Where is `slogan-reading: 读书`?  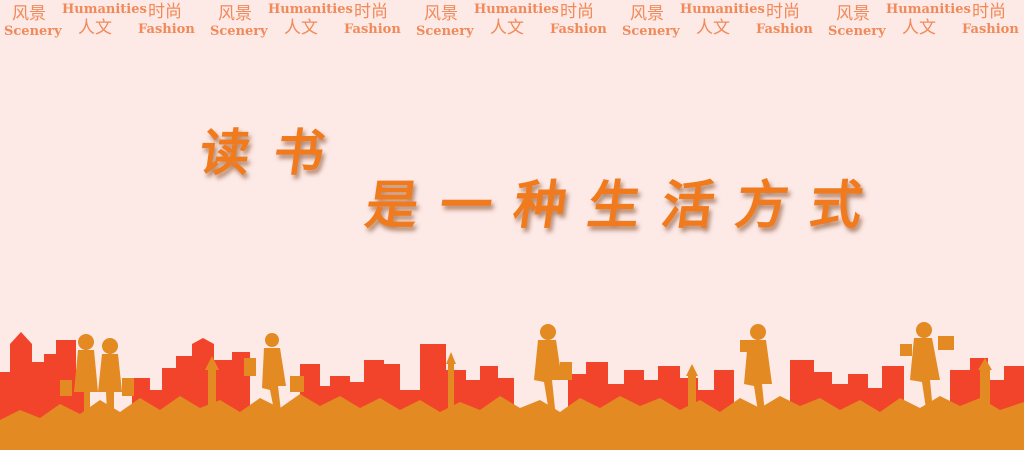 slogan-reading: 读书 is located at coordinates (274, 152).